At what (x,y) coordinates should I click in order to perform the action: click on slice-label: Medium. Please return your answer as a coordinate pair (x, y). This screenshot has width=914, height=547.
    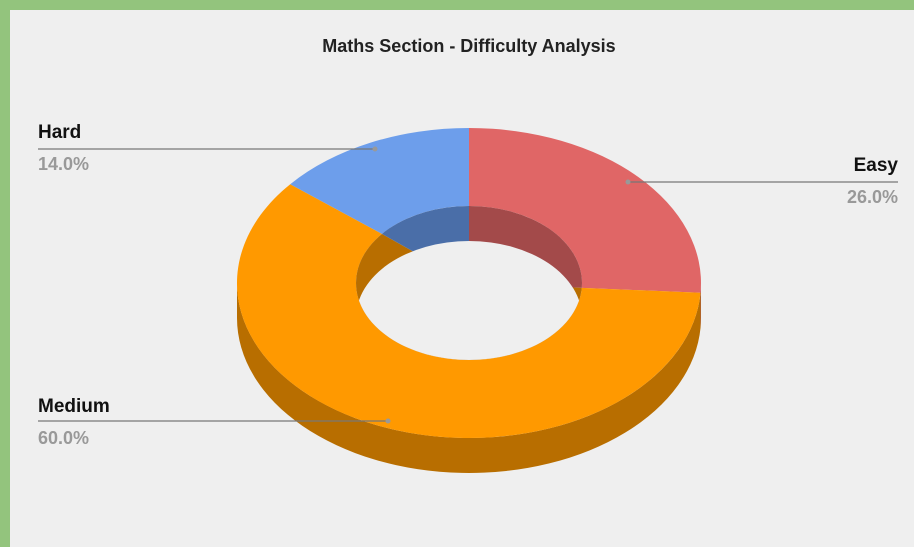
    Looking at the image, I should click on (74, 406).